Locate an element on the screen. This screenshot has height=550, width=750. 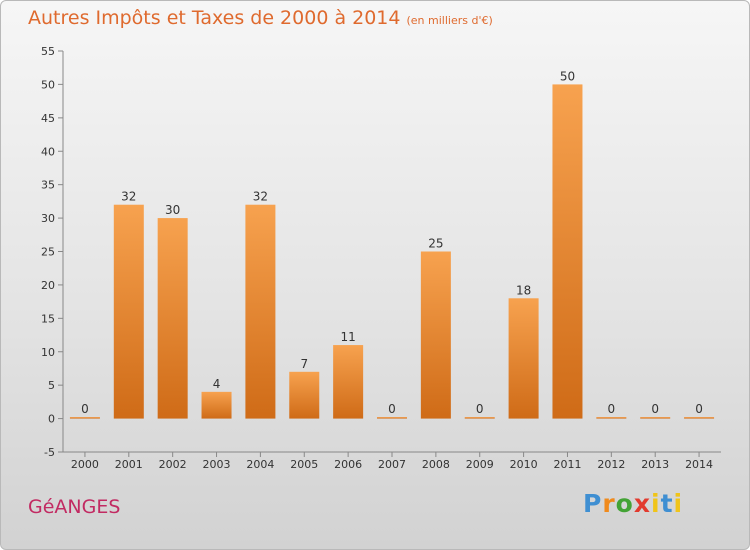
commune-name: GéANGES is located at coordinates (74, 507).